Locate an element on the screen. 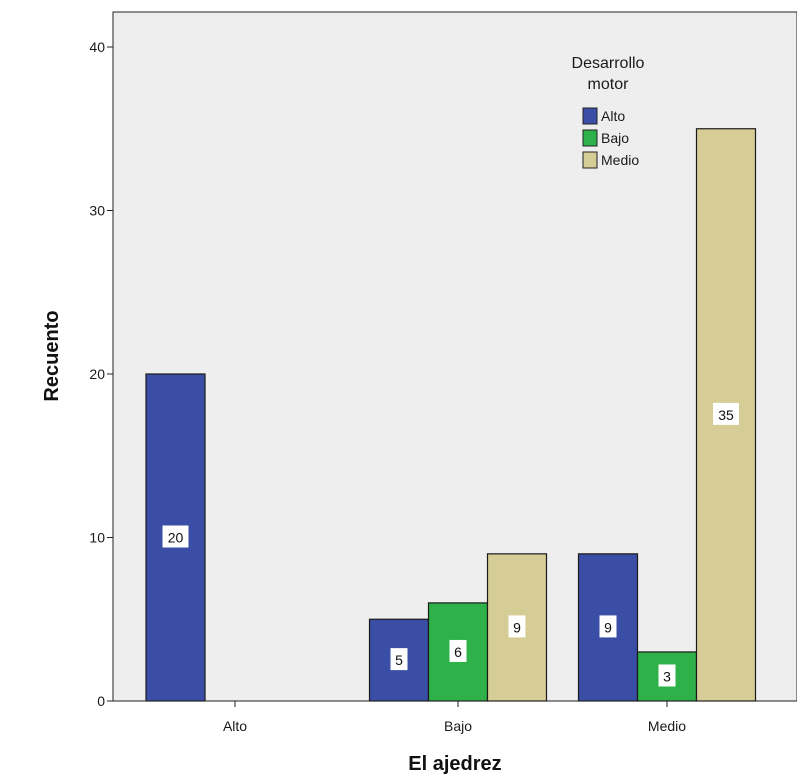 This screenshot has width=797, height=778. y-axis-title: Recuento is located at coordinates (52, 355).